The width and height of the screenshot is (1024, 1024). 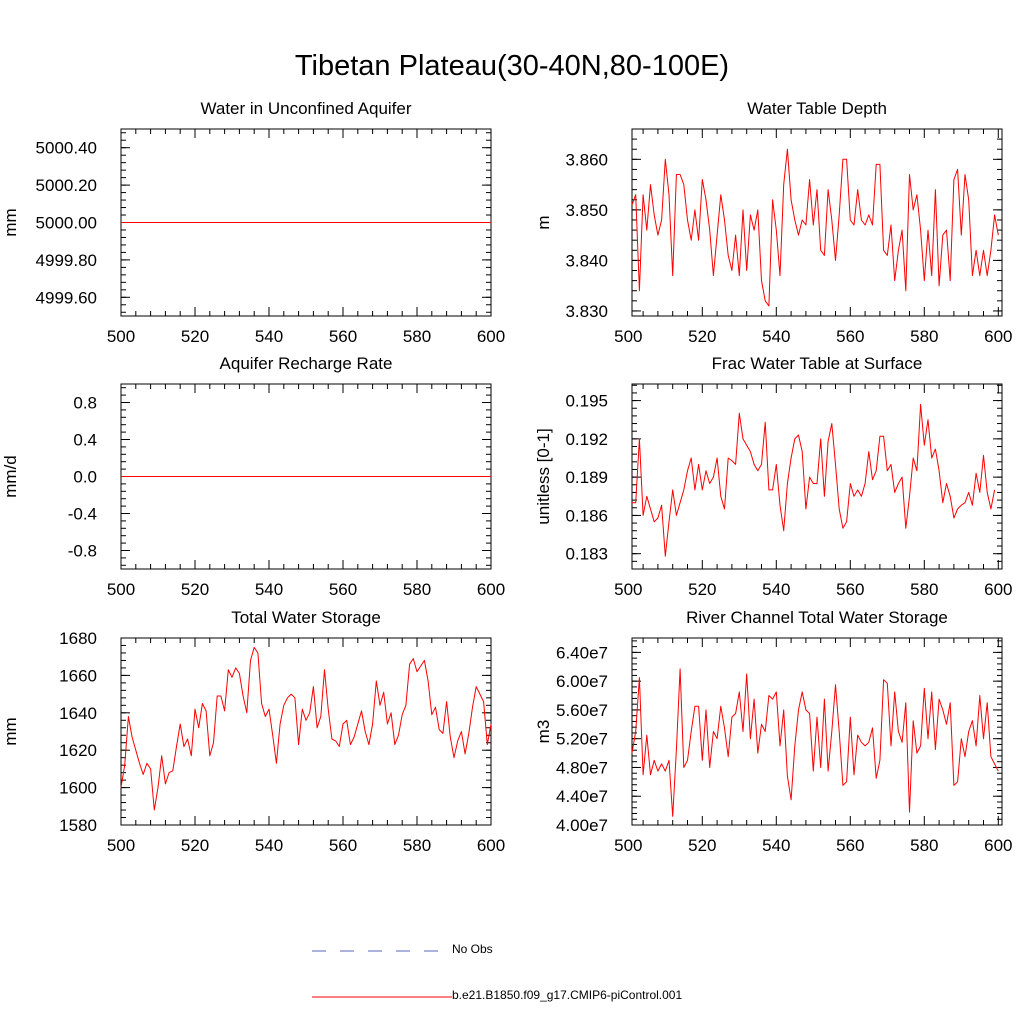 I want to click on y-tick-label: 3.840, so click(x=586, y=260).